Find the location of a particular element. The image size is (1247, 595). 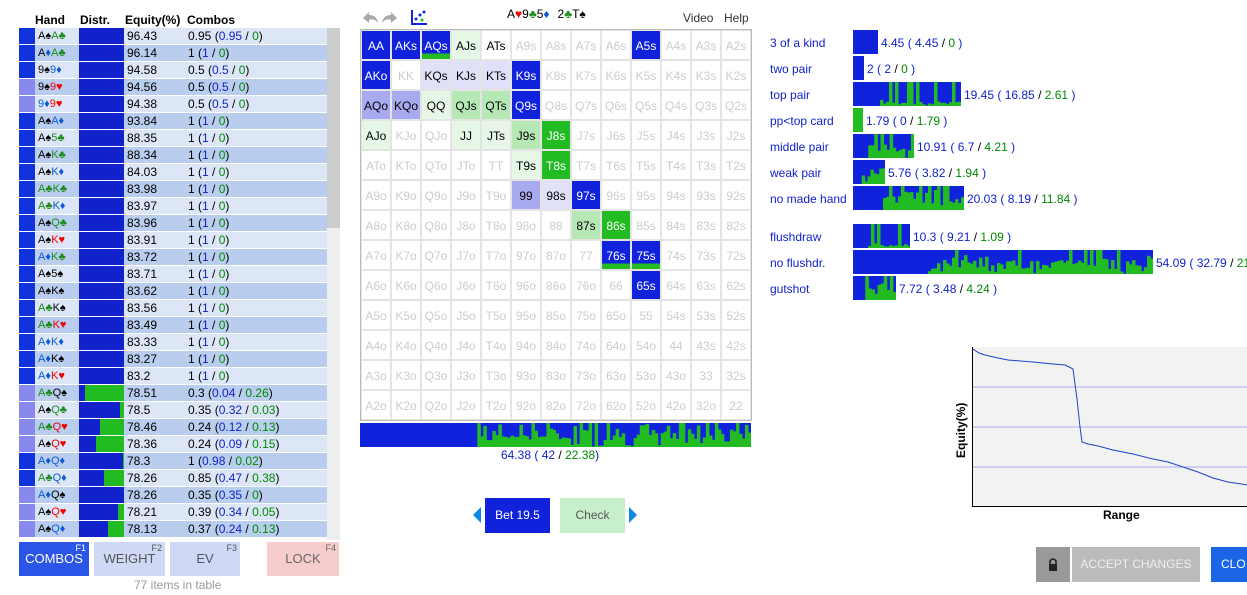

help-link: Help is located at coordinates (736, 18).